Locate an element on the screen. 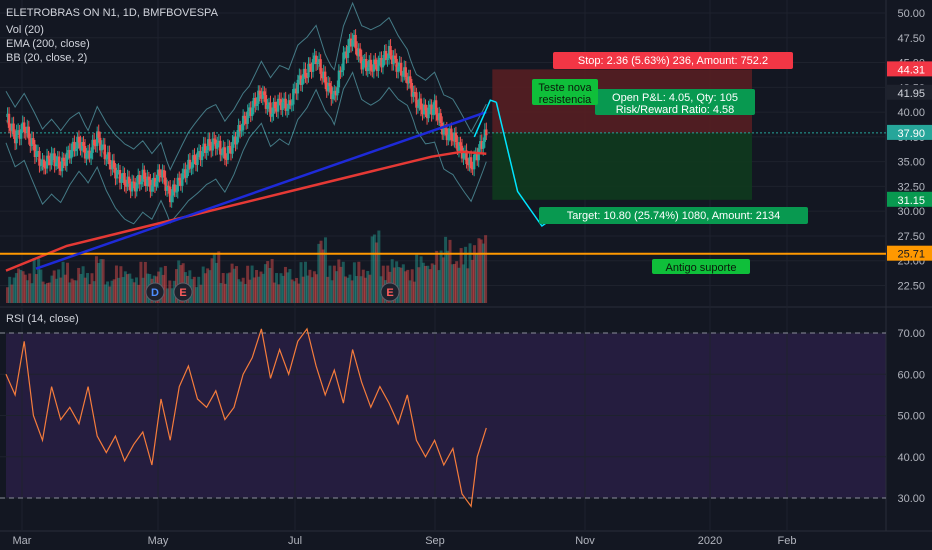 The width and height of the screenshot is (932, 550). price-tick-label: 40.00 is located at coordinates (911, 113).